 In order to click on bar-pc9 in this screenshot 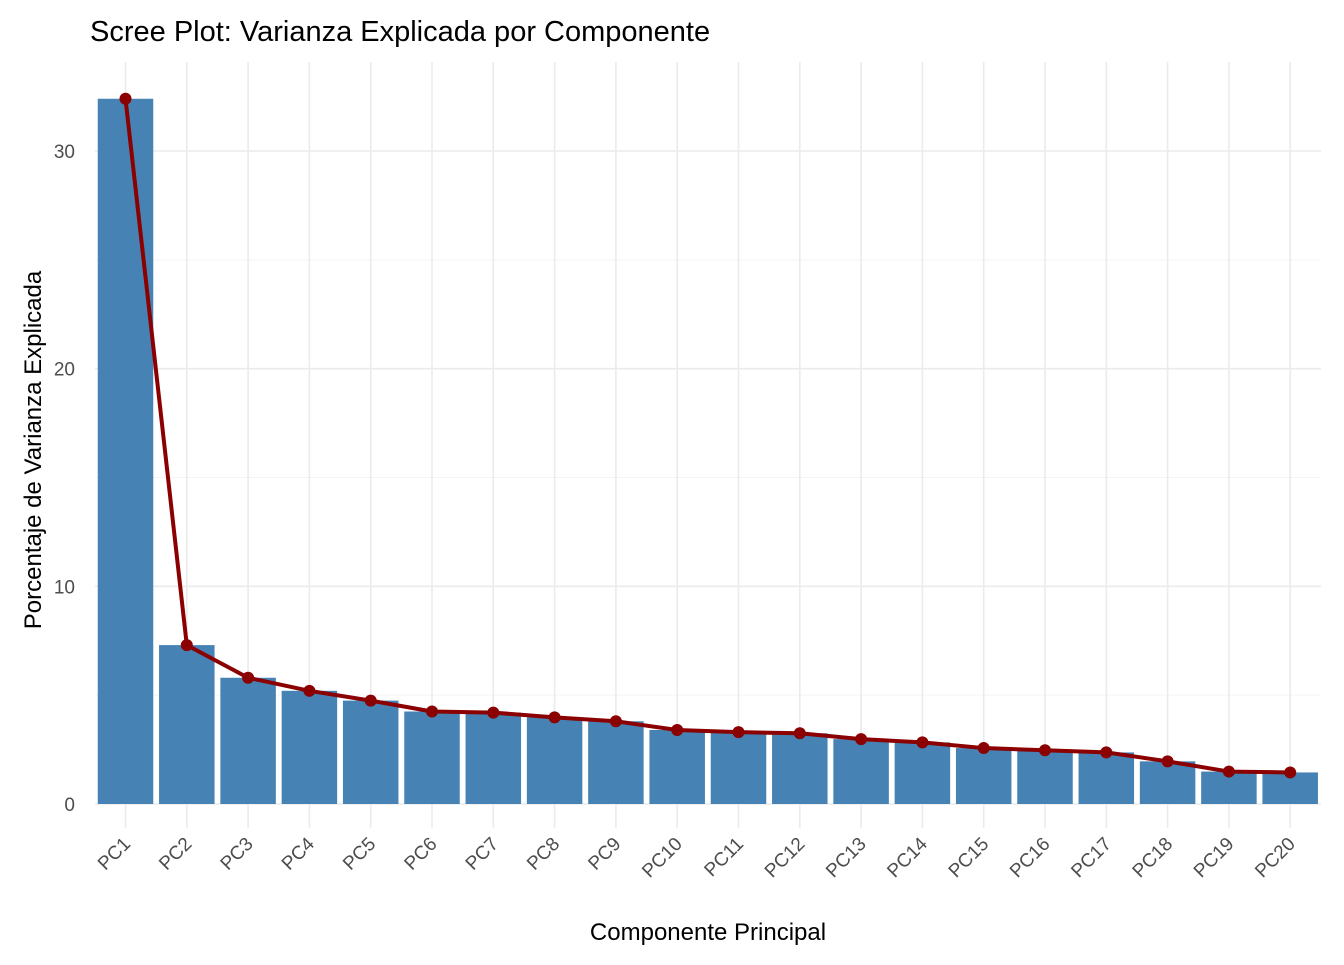, I will do `click(616, 762)`.